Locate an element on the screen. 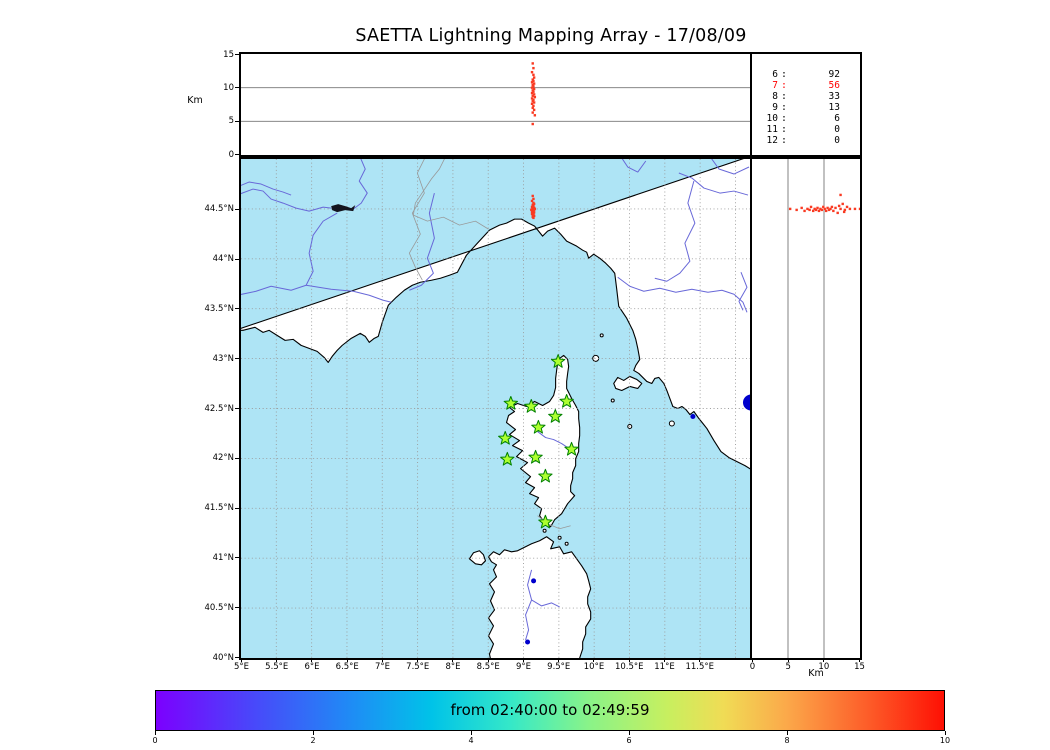 This screenshot has height=750, width=1050. altitude-vs-longitude-plot is located at coordinates (496, 94).